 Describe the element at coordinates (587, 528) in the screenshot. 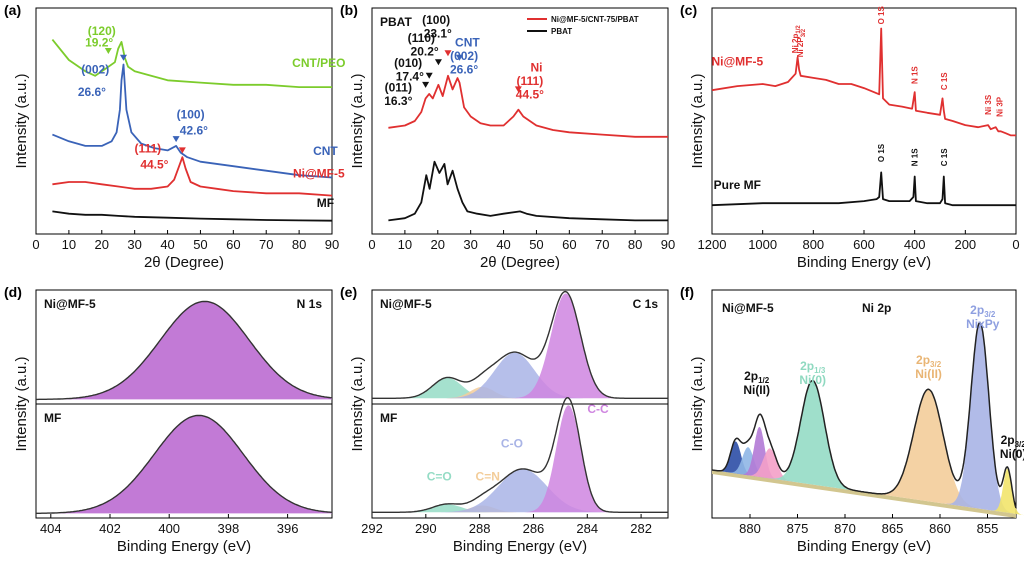

I see `x-tick-label: 284` at that location.